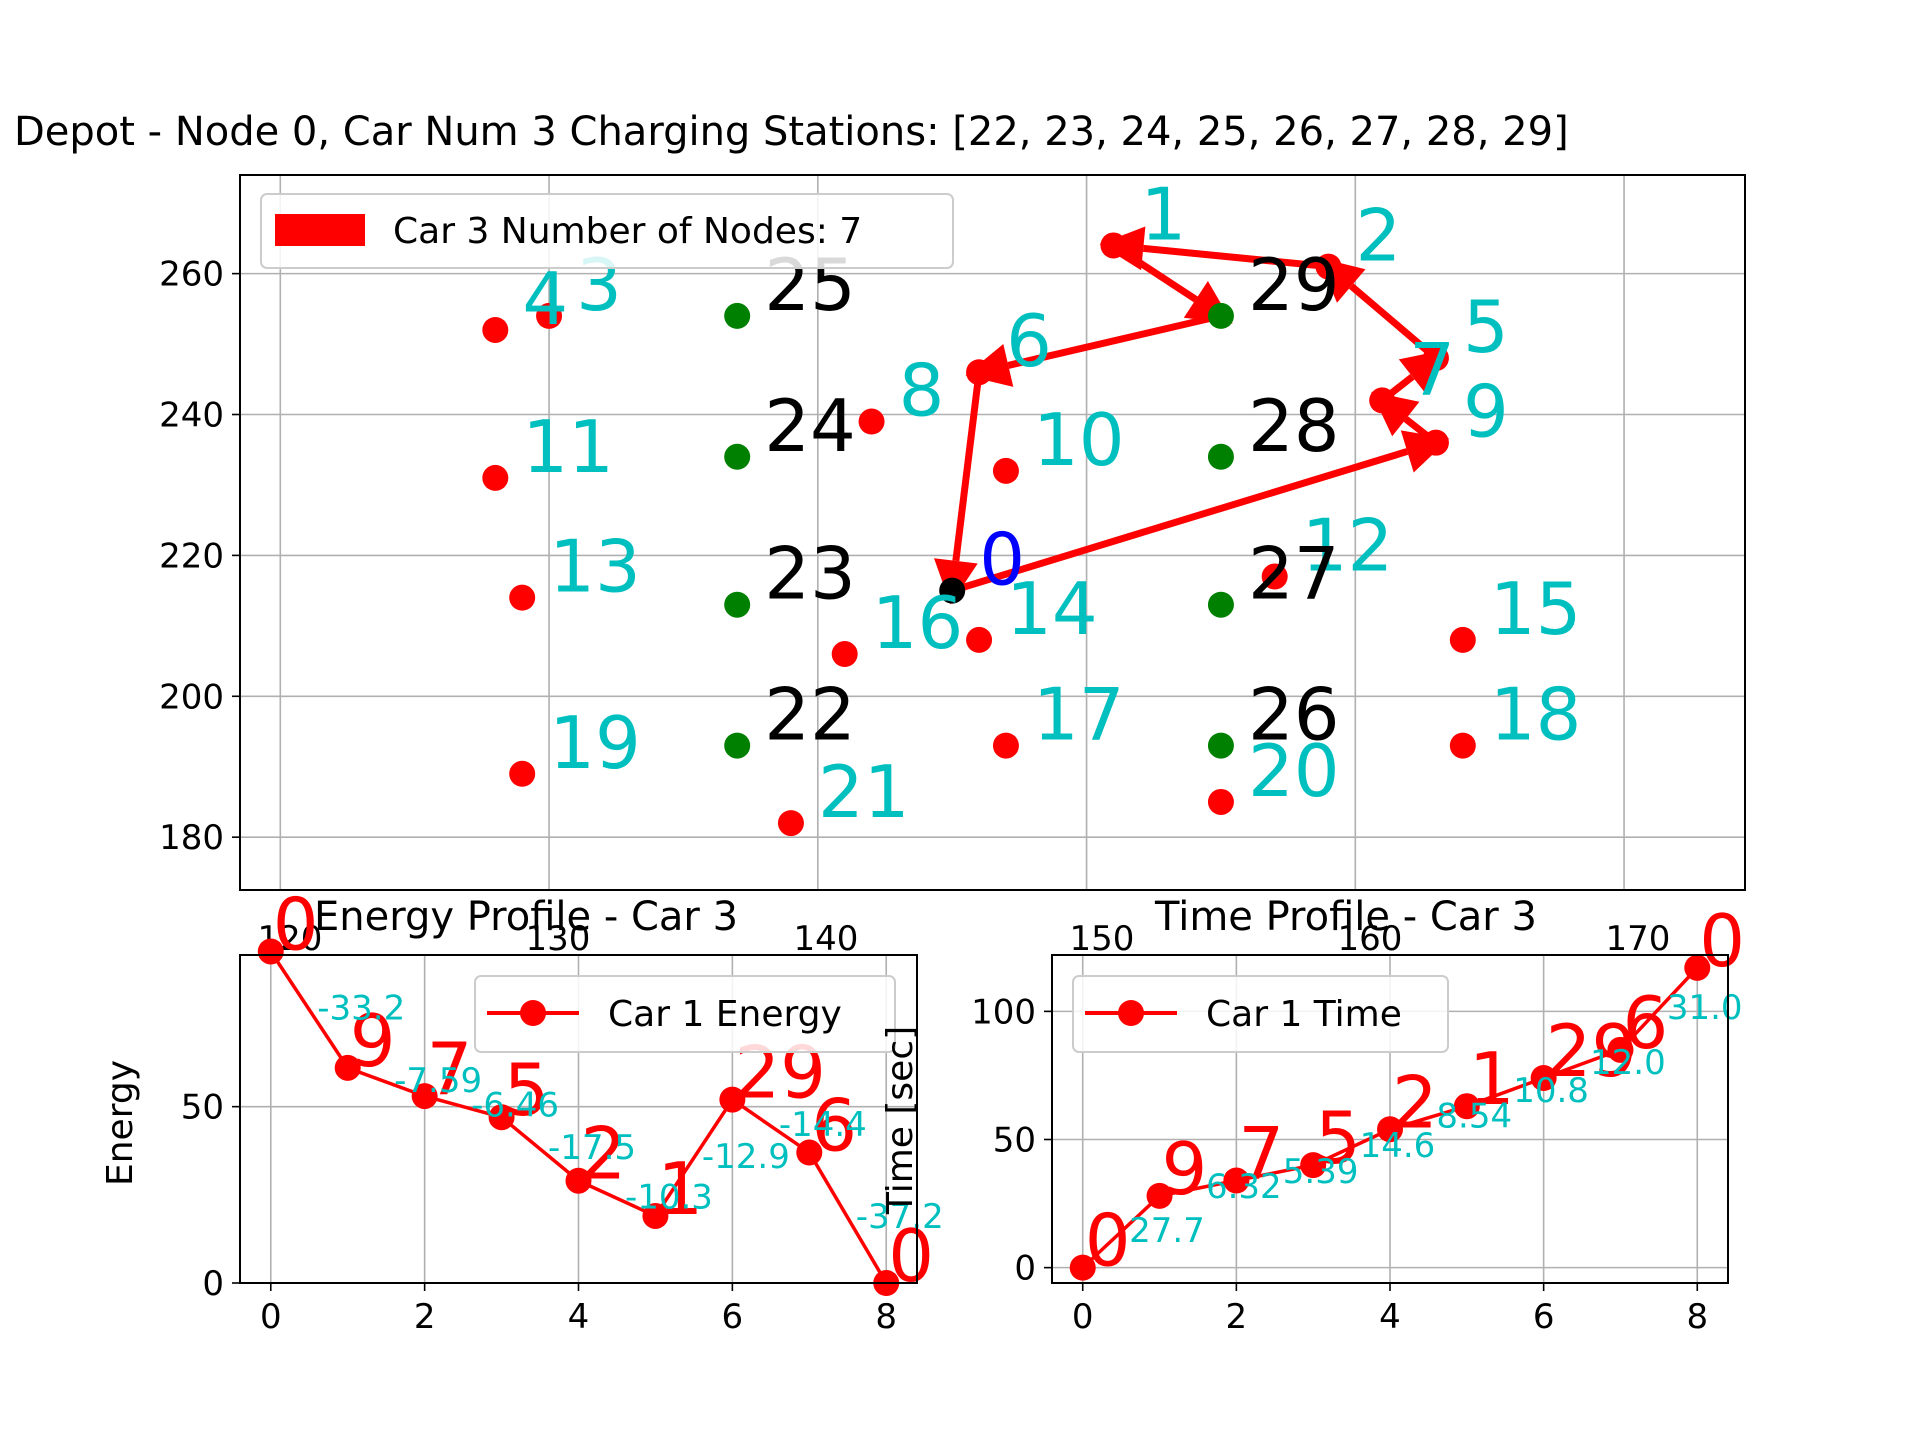  What do you see at coordinates (595, 567) in the screenshot?
I see `customer-label: 13` at bounding box center [595, 567].